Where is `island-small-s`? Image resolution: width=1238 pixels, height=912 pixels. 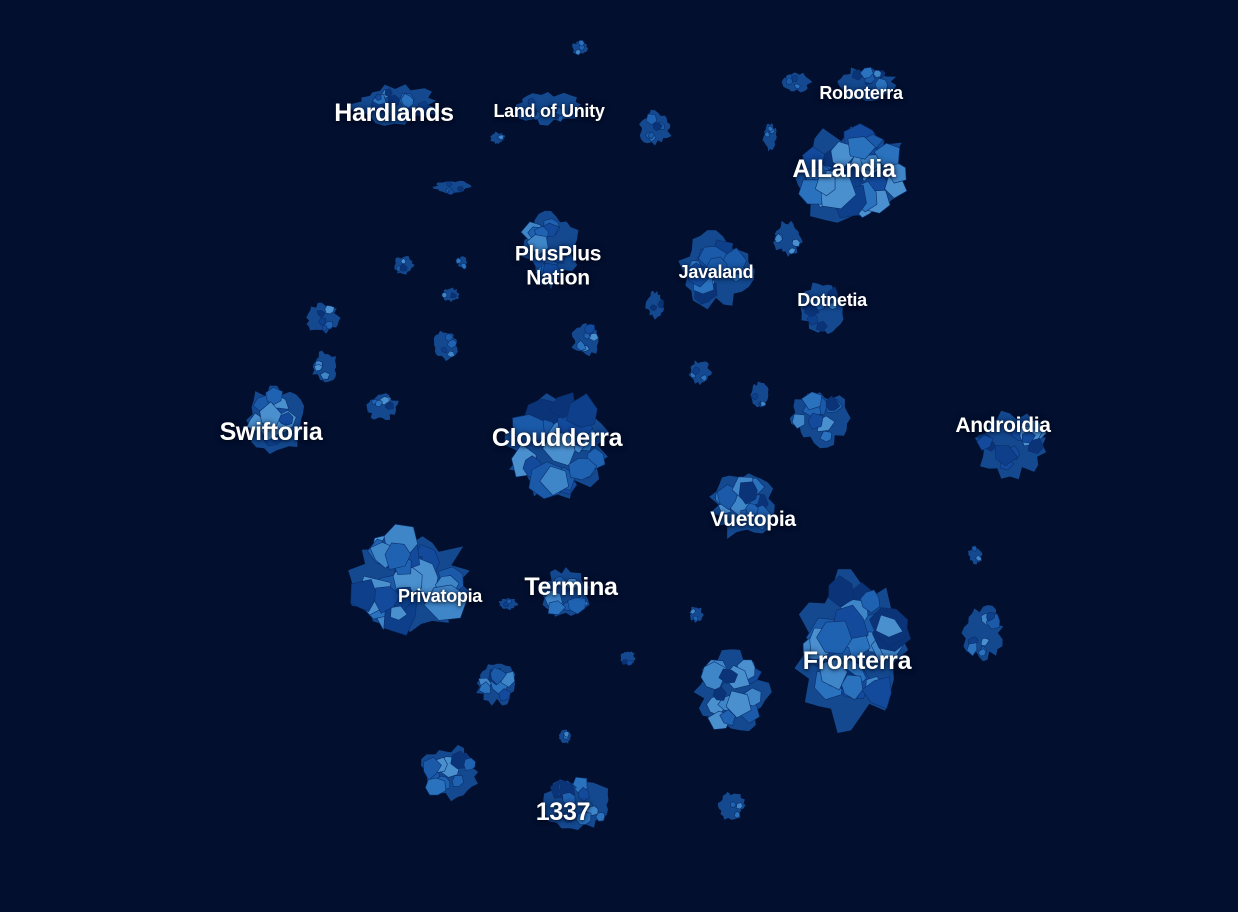 island-small-s is located at coordinates (982, 633).